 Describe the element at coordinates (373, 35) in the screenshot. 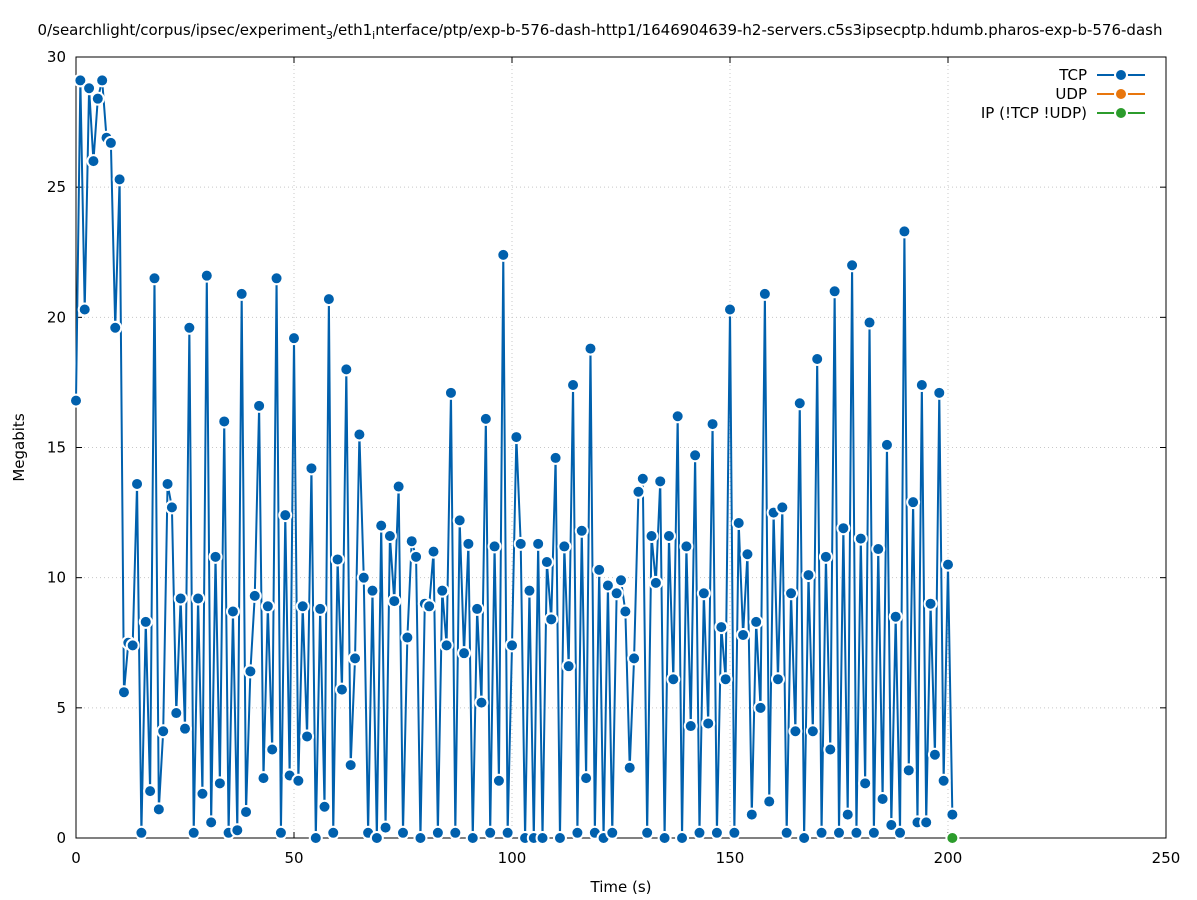

I see `title-subscript-2: i` at that location.